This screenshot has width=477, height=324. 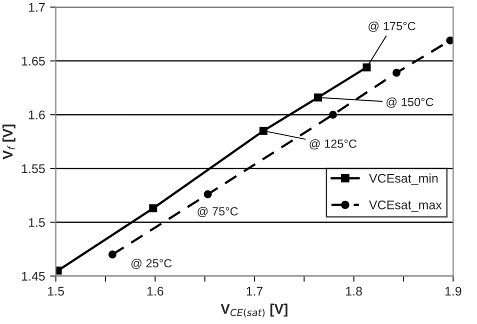 I want to click on y-tick-label: 1.7, so click(x=36, y=7).